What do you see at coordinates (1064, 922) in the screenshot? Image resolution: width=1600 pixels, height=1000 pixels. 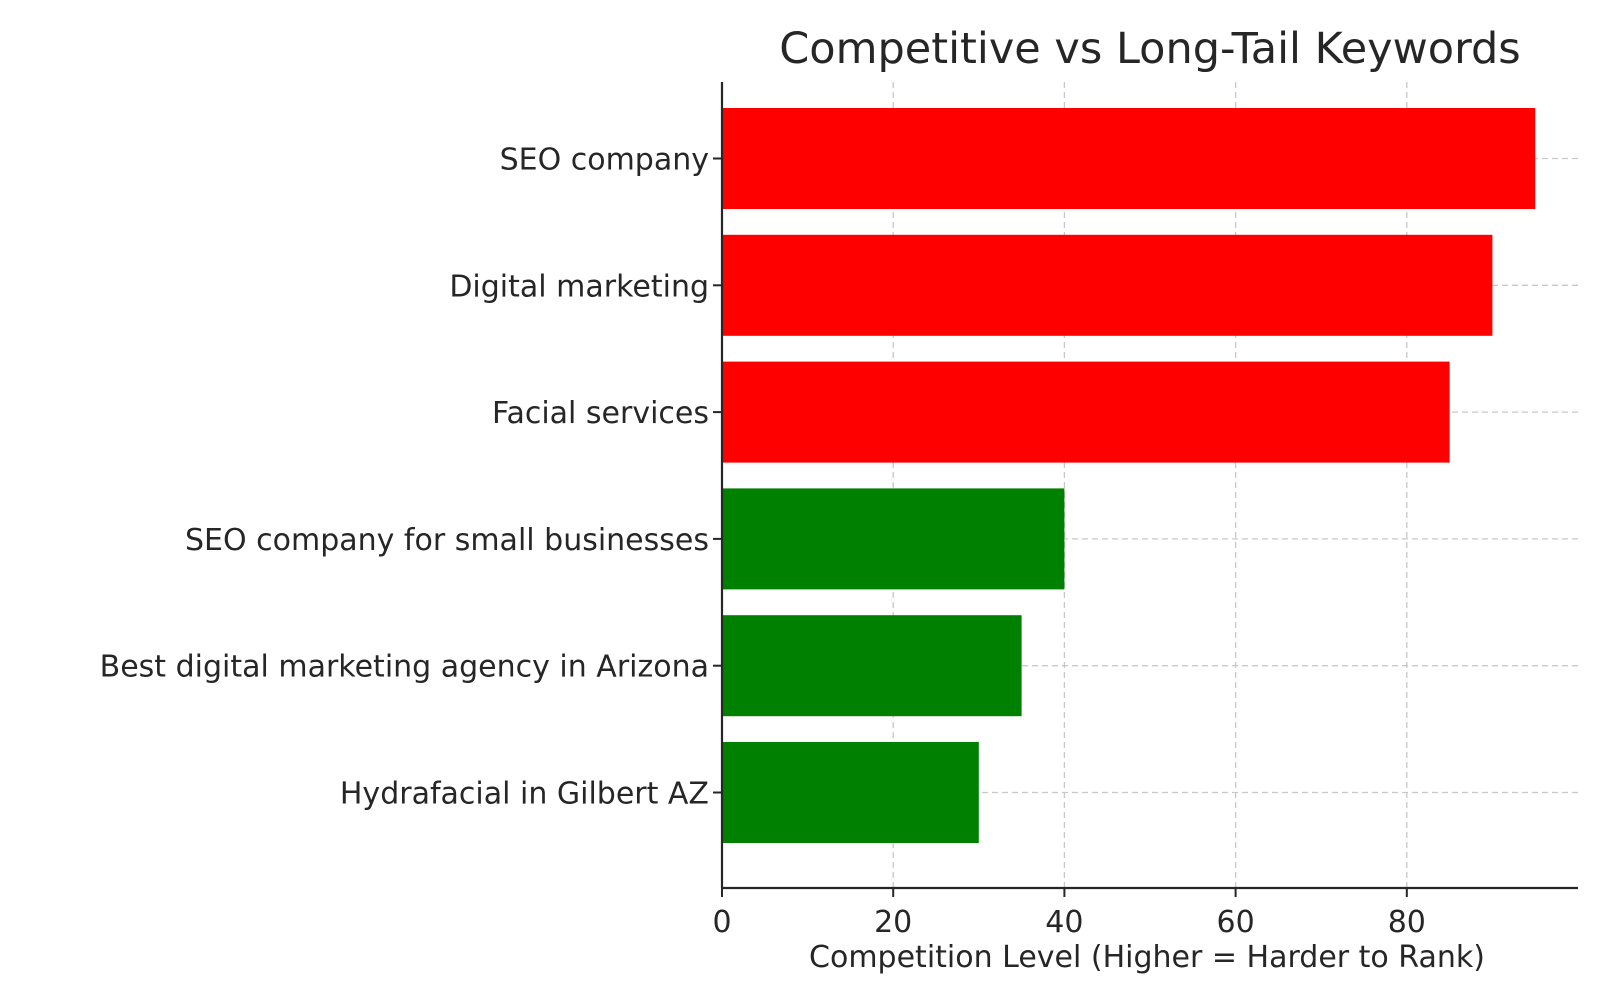 I see `x-tick-label: 40` at bounding box center [1064, 922].